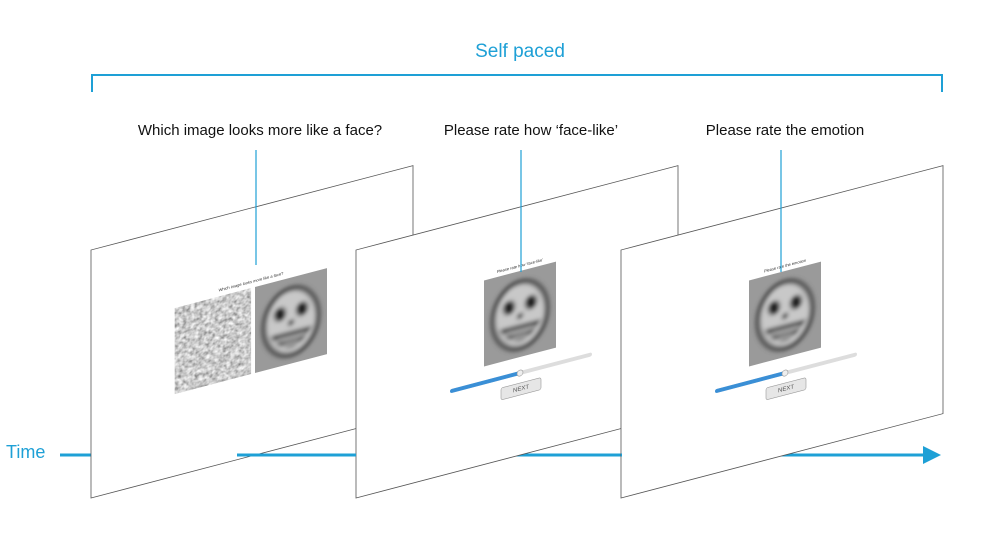 The width and height of the screenshot is (989, 540). What do you see at coordinates (213, 341) in the screenshot?
I see `scrambled-image` at bounding box center [213, 341].